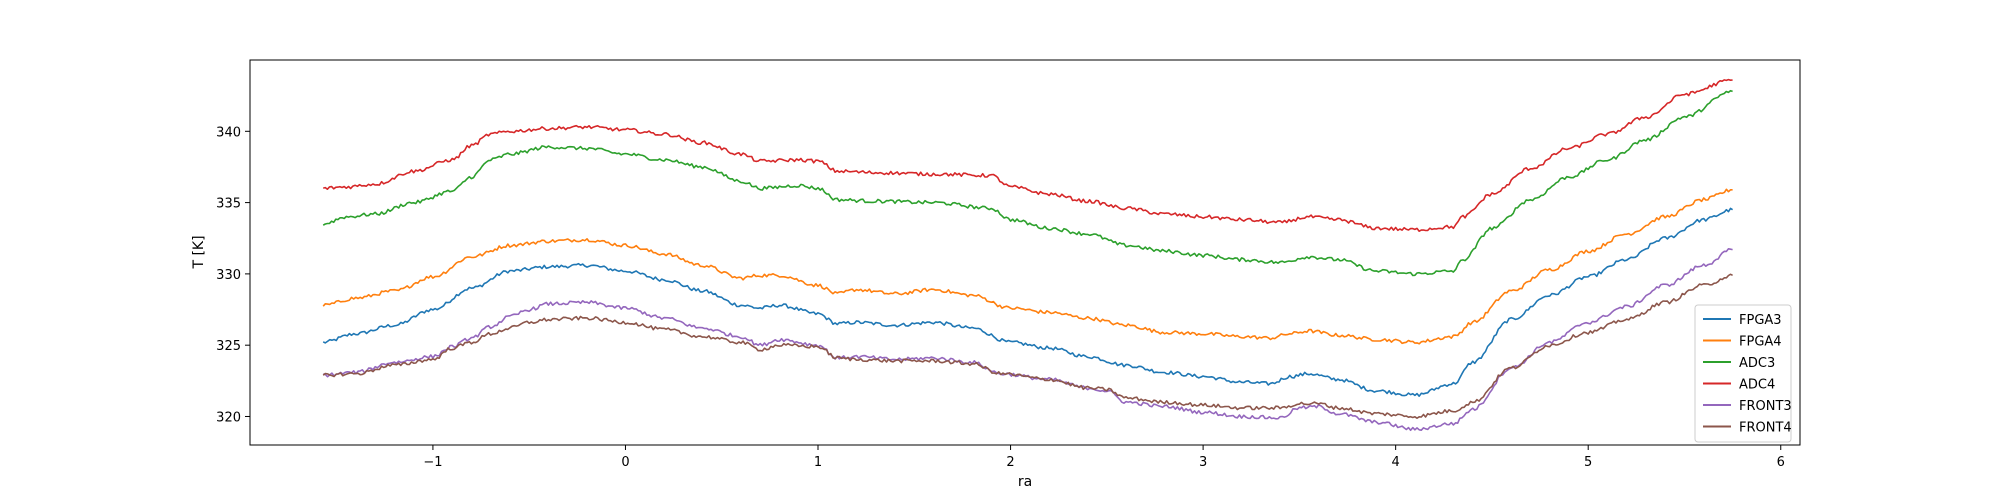 The height and width of the screenshot is (500, 2000). I want to click on legend-box, so click(1743, 373).